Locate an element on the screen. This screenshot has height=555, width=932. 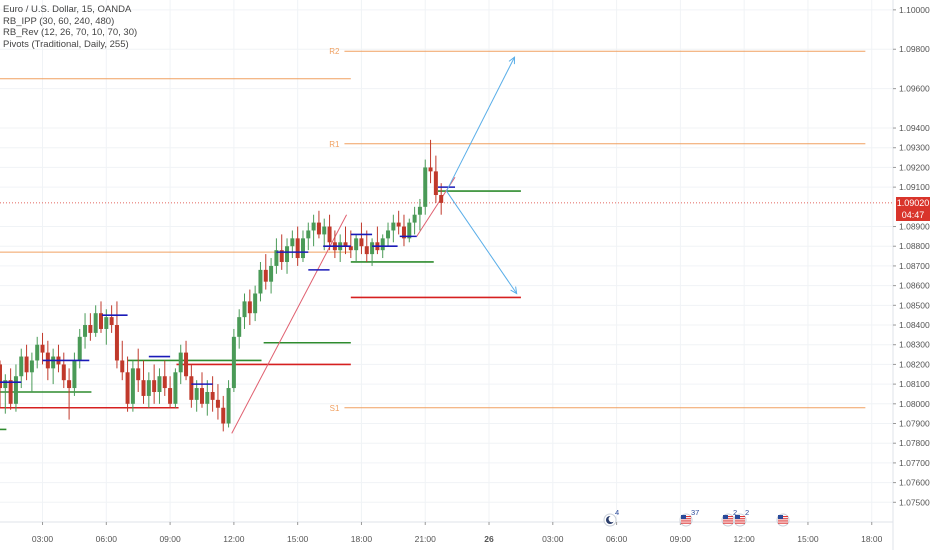
price-tick-label: 1.09200 is located at coordinates (914, 167).